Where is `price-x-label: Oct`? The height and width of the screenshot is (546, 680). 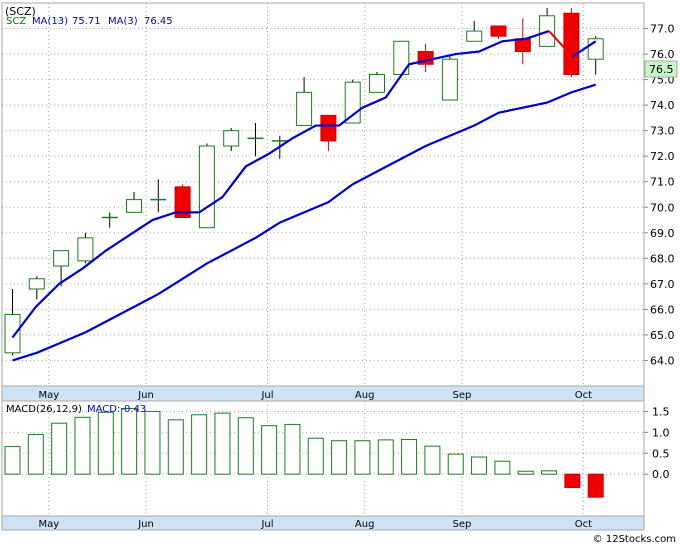
price-x-label: Oct is located at coordinates (583, 395).